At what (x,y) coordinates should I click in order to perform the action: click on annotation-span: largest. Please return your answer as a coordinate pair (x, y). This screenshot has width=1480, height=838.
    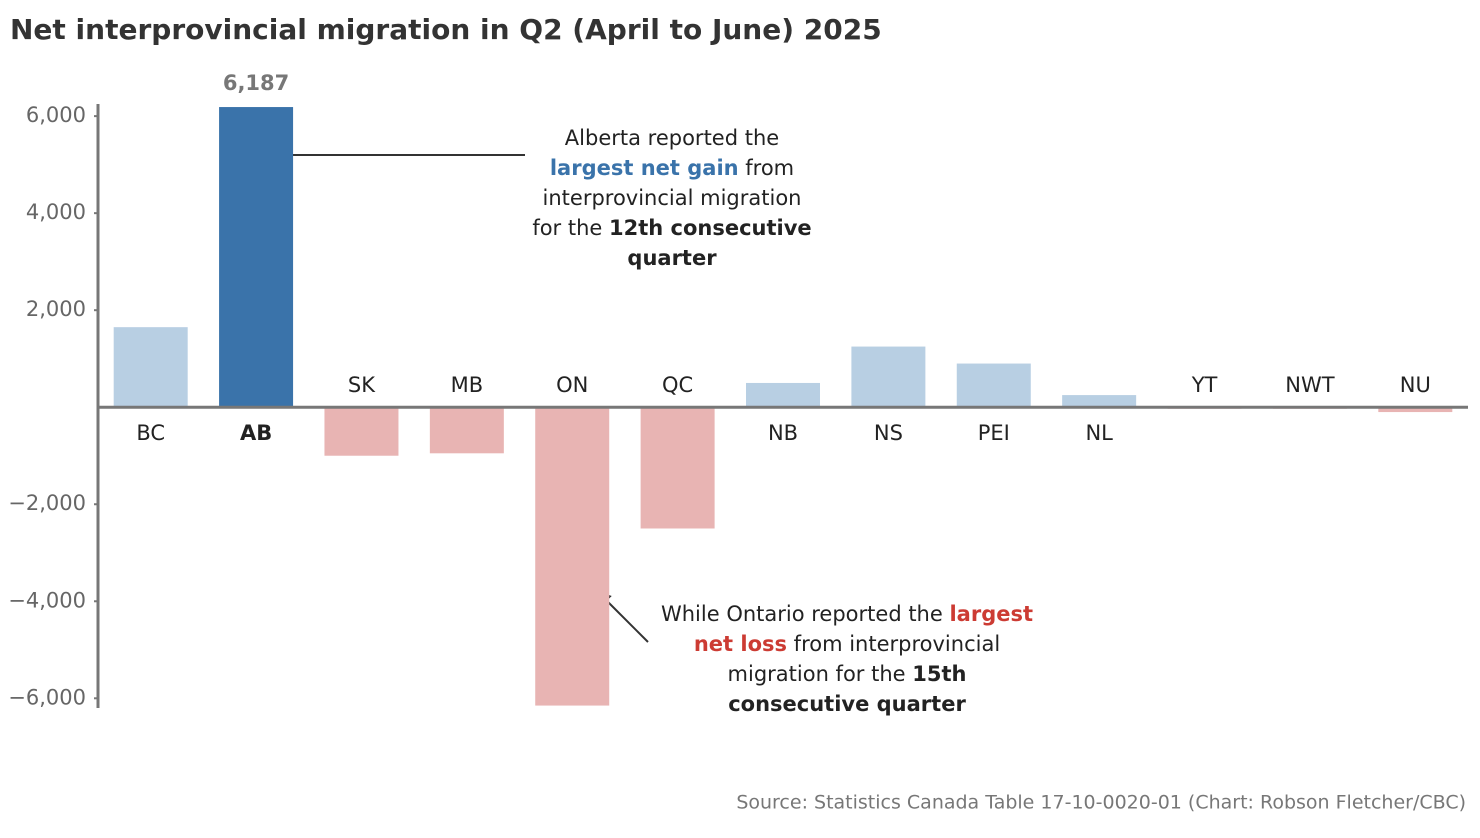
    Looking at the image, I should click on (991, 614).